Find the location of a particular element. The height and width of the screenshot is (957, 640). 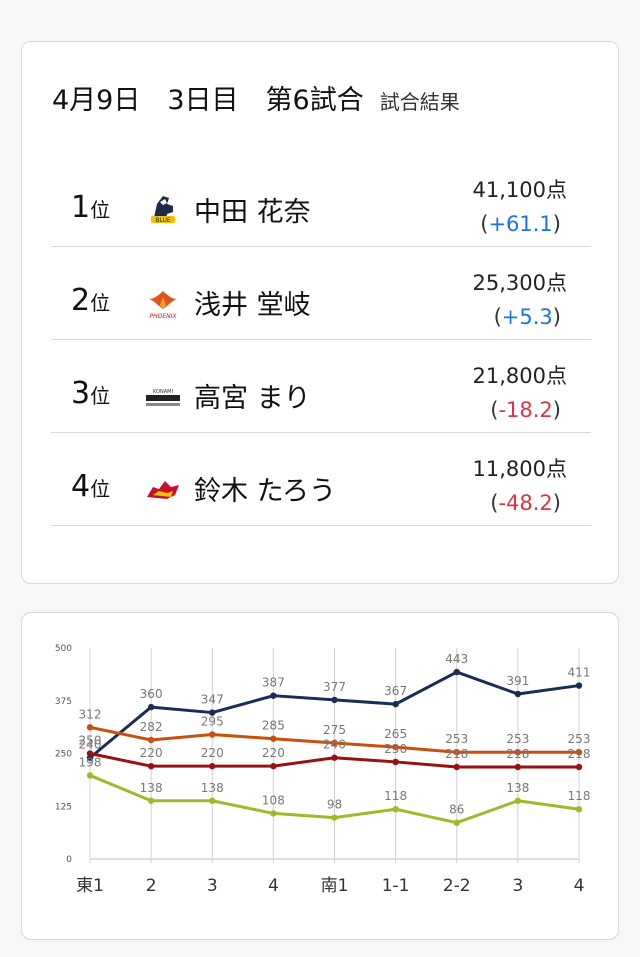

data-label: 347 is located at coordinates (212, 700).